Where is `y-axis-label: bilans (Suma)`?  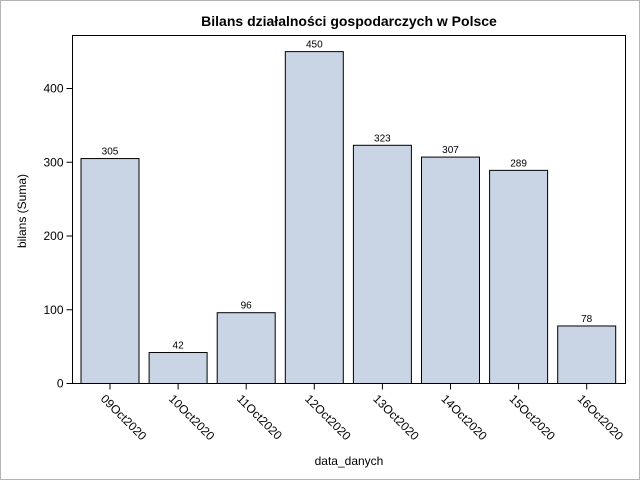
y-axis-label: bilans (Suma) is located at coordinates (22, 211).